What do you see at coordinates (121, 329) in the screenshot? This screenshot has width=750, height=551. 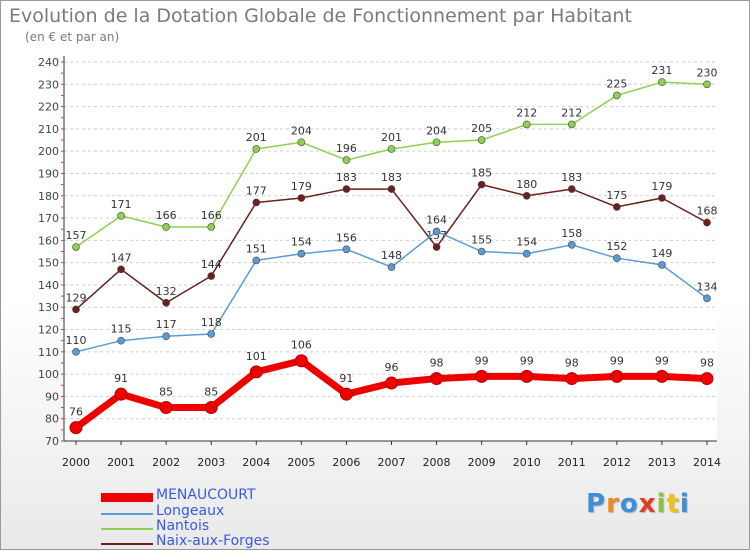 I see `data-label: 115` at bounding box center [121, 329].